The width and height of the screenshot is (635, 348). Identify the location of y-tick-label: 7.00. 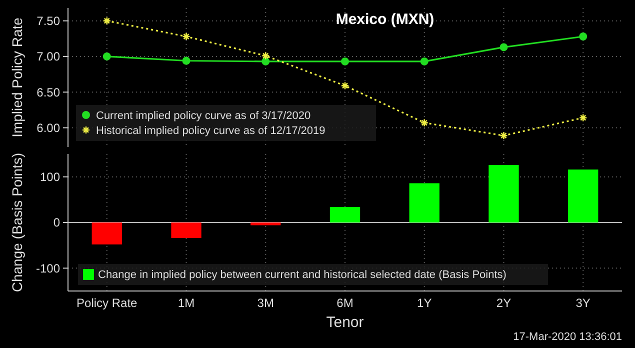
(48, 57).